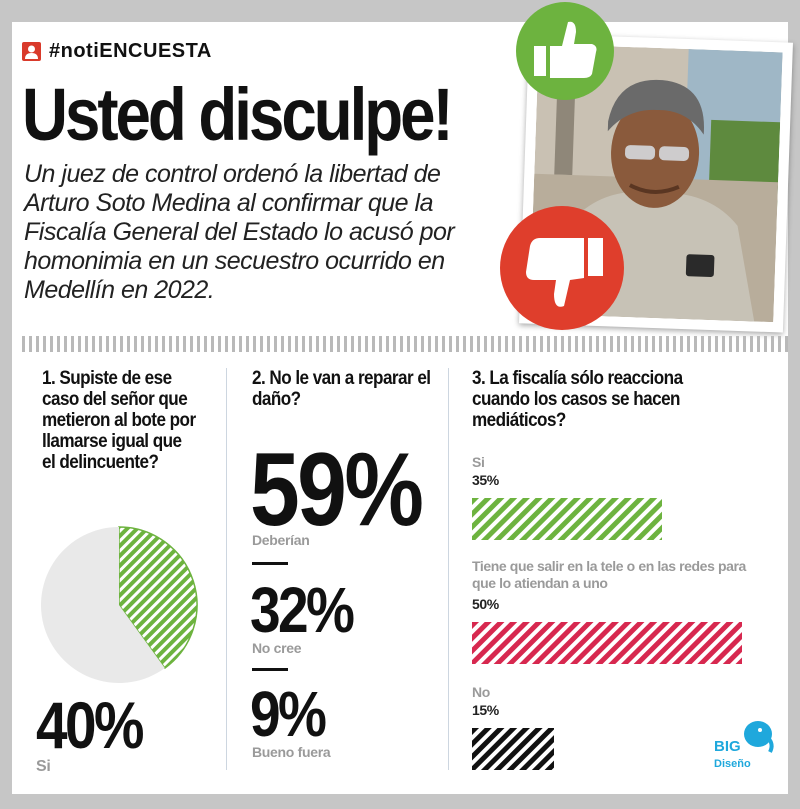  What do you see at coordinates (238, 114) in the screenshot?
I see `page-title: Usted disculpe!` at bounding box center [238, 114].